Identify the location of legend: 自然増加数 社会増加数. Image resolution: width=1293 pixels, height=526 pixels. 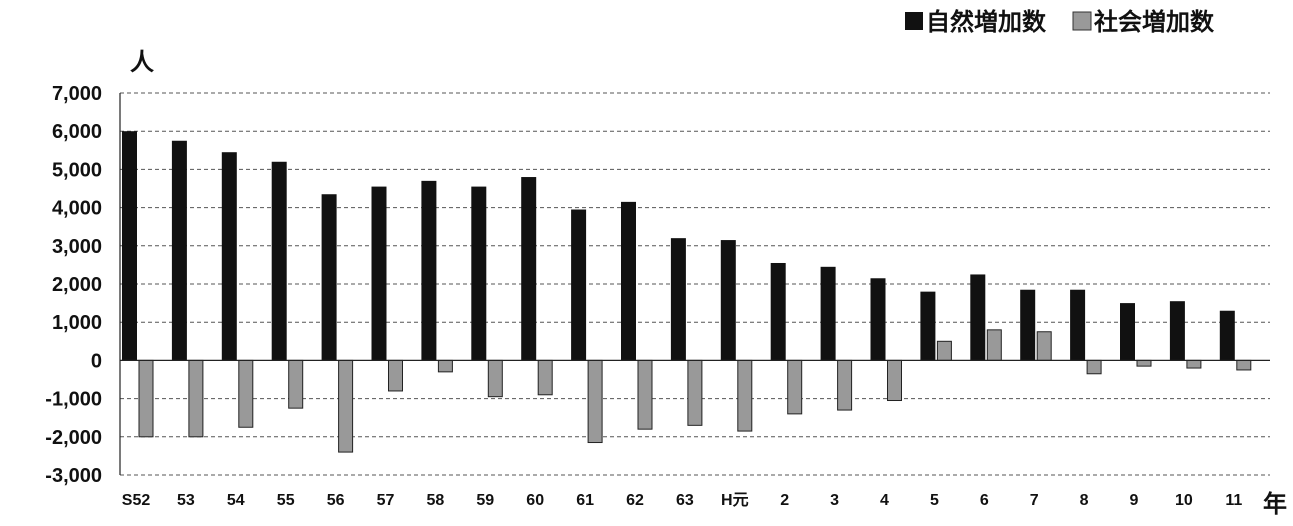
(1060, 22).